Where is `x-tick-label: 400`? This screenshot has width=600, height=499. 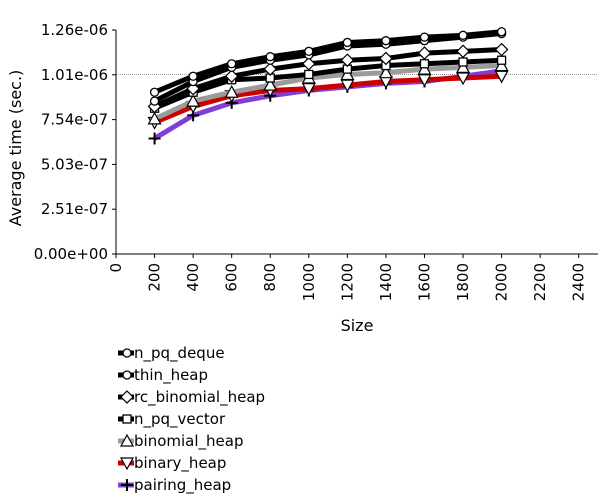 x-tick-label: 400 is located at coordinates (193, 277).